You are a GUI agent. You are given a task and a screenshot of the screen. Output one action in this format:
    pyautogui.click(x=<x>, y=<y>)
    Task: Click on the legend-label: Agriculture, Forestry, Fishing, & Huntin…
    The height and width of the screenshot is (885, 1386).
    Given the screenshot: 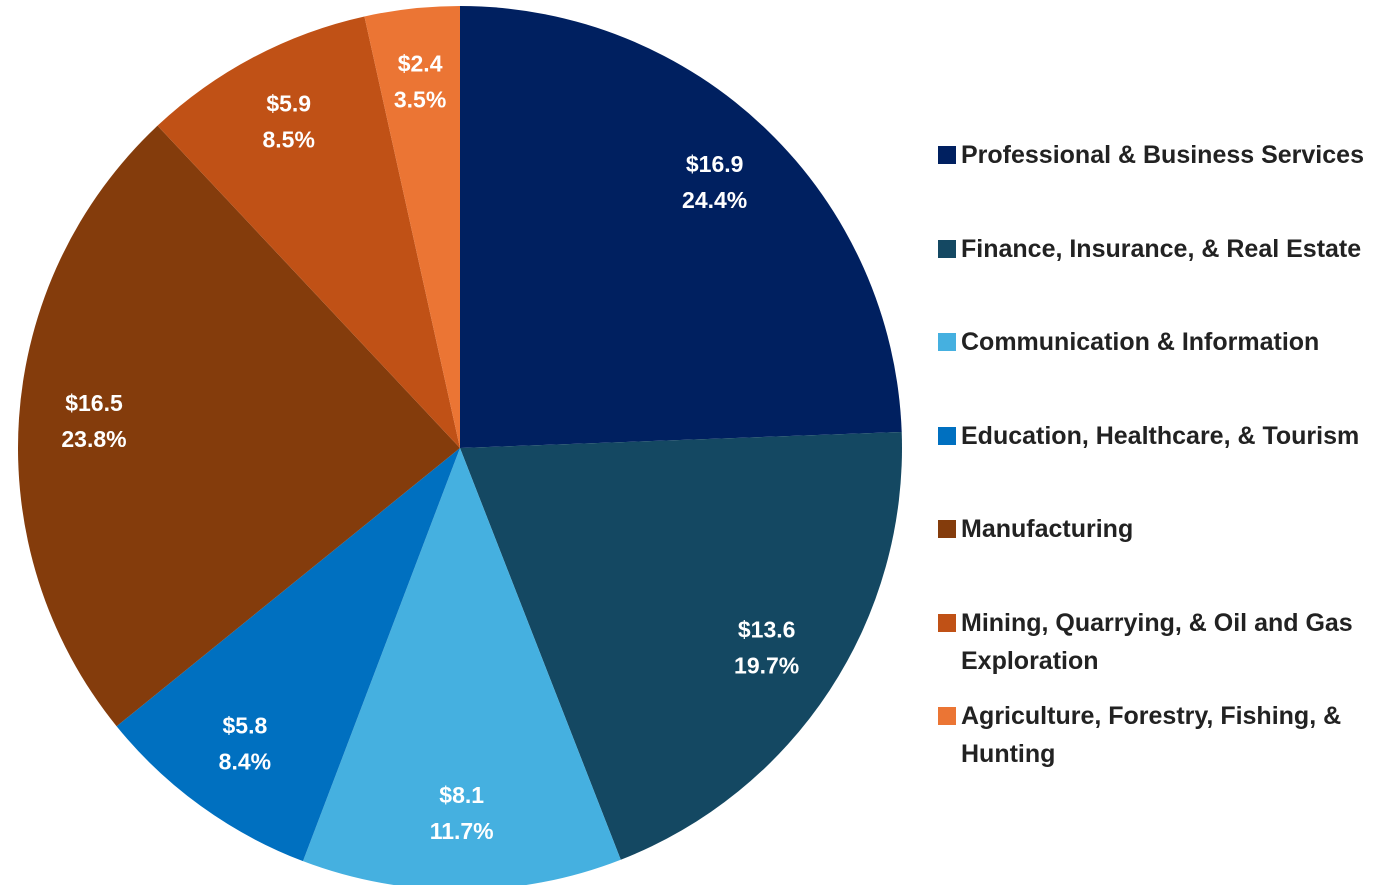 What is the action you would take?
    pyautogui.click(x=1151, y=735)
    